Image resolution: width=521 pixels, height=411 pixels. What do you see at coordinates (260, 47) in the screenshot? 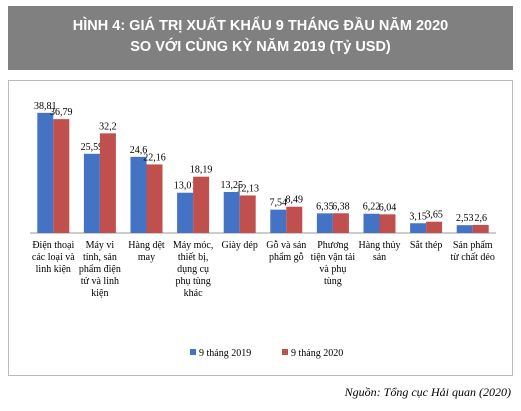
I see `title-line: SO VỚI CÙNG KỲ NĂM 2019 (Tỷ USD)` at bounding box center [260, 47].